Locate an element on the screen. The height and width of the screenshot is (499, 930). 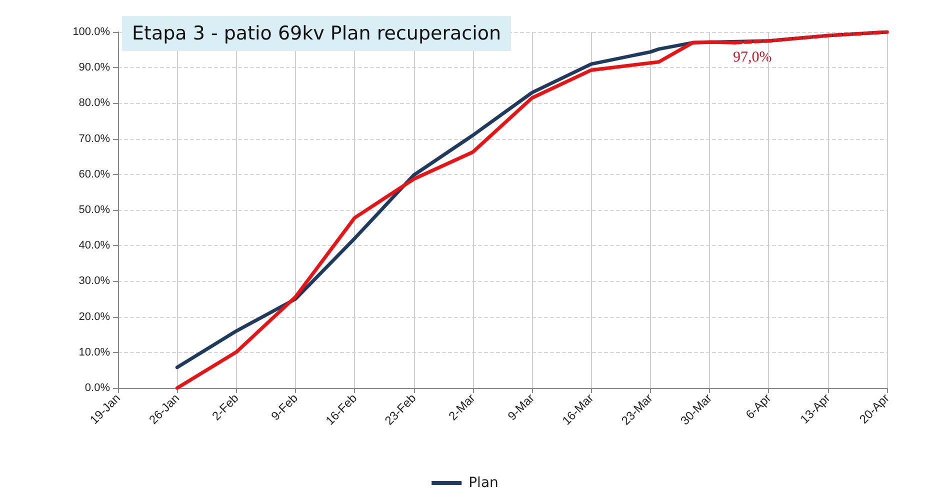
legend-label: Plan is located at coordinates (483, 483).